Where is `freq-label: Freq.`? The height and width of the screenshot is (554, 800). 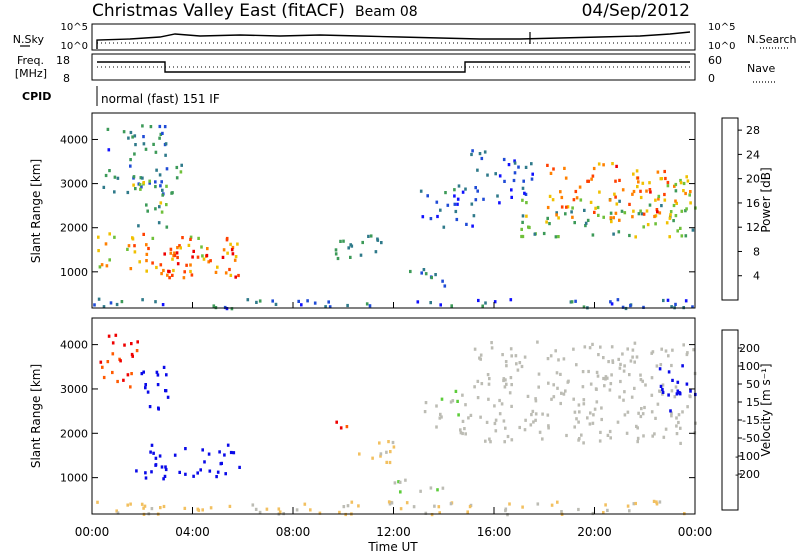
freq-label: Freq. is located at coordinates (30, 60).